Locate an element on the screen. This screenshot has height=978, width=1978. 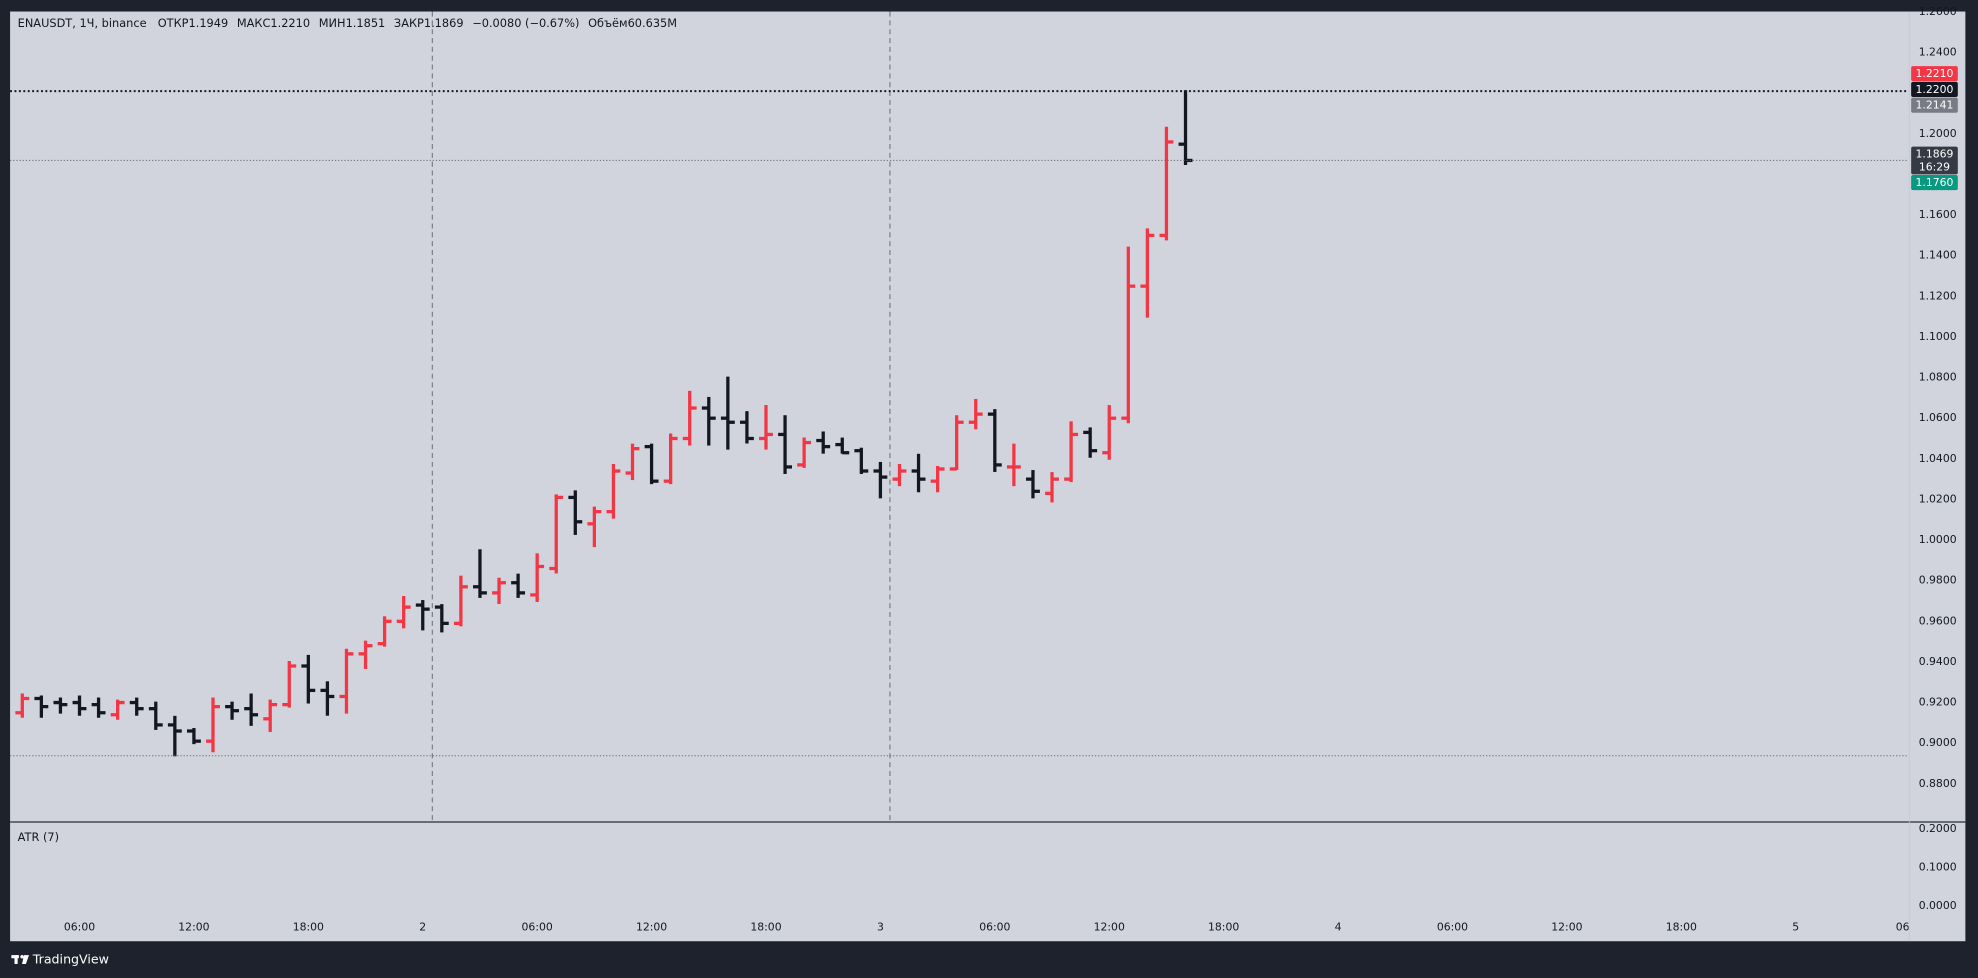
y-tick-label: 1.0800 is located at coordinates (1938, 377).